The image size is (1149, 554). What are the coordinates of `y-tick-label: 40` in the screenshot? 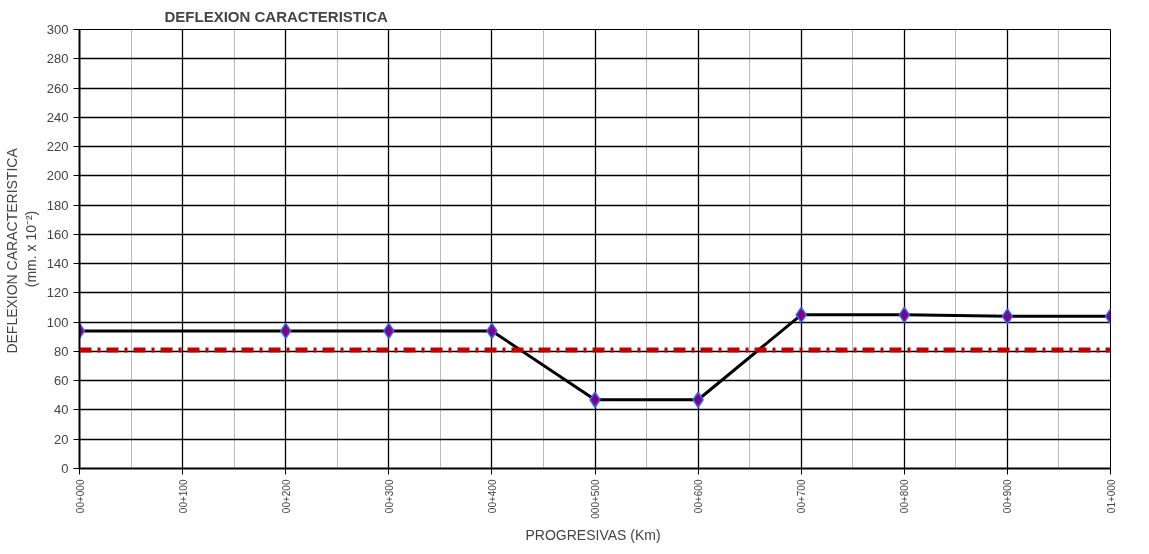 It's located at (61, 410).